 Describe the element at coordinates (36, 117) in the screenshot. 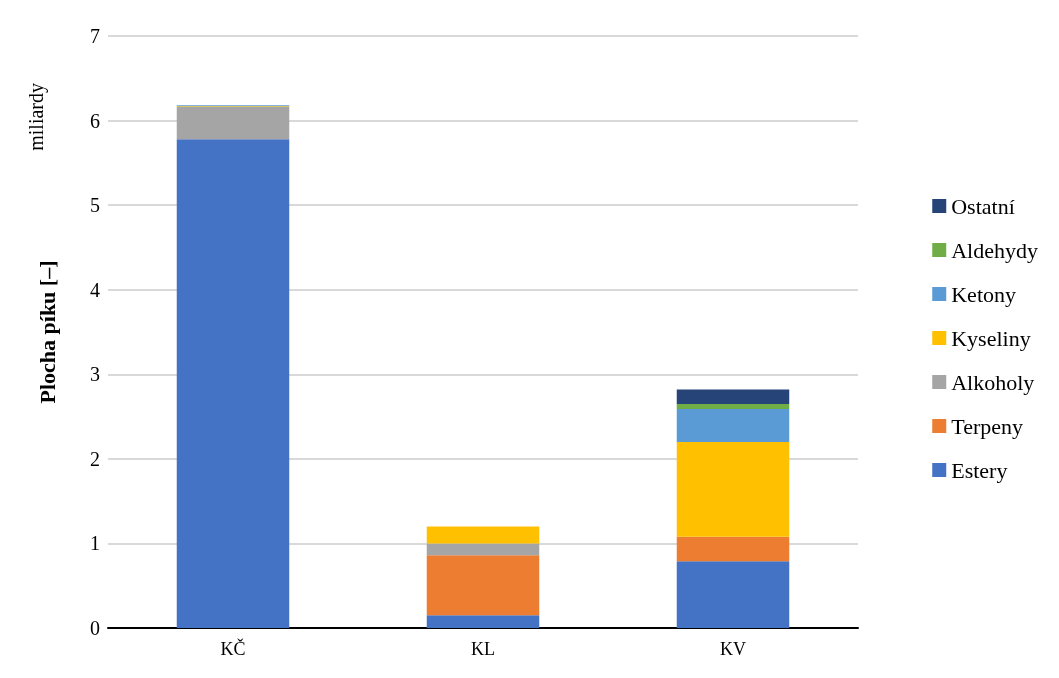

I see `text: miliardy` at that location.